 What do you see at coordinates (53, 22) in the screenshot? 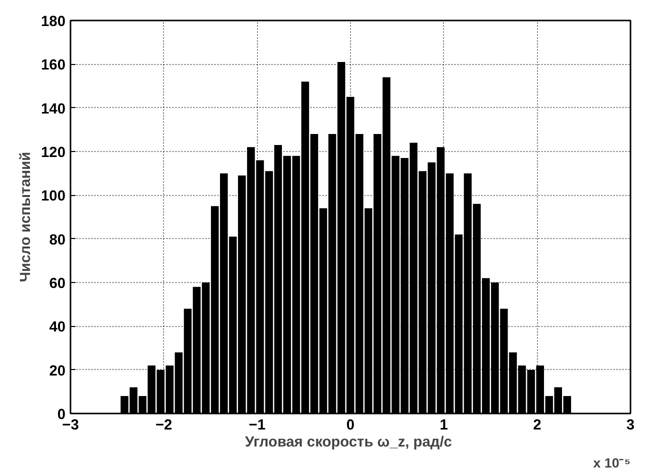
I see `y-tick-label: 180` at bounding box center [53, 22].